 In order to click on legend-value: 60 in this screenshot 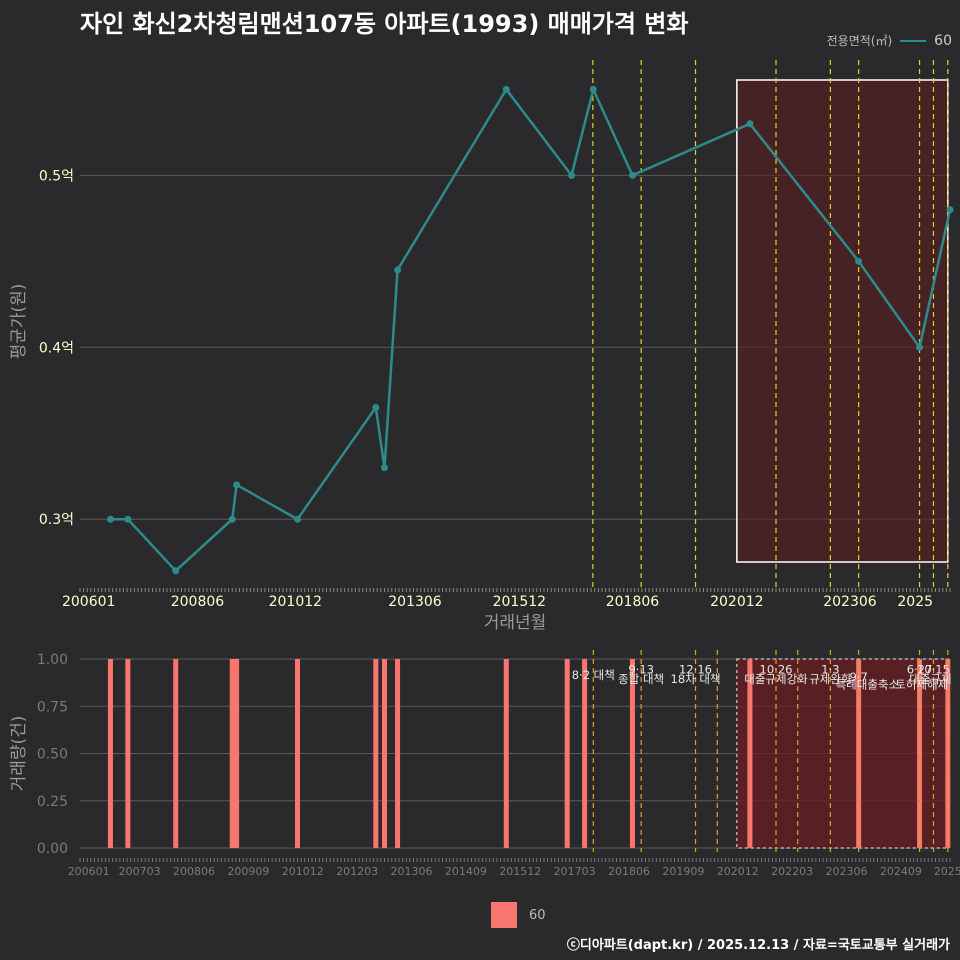, I will do `click(943, 40)`.